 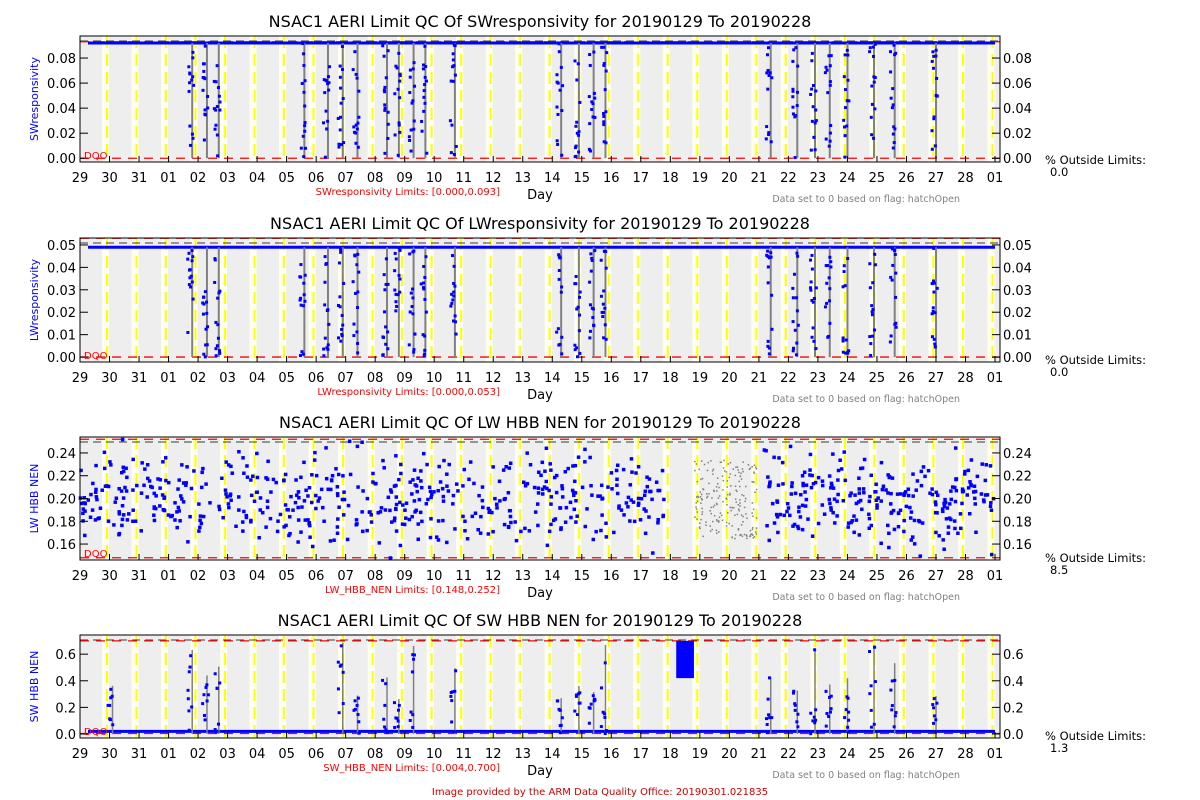 I want to click on x-tick-label: 18, so click(x=670, y=178).